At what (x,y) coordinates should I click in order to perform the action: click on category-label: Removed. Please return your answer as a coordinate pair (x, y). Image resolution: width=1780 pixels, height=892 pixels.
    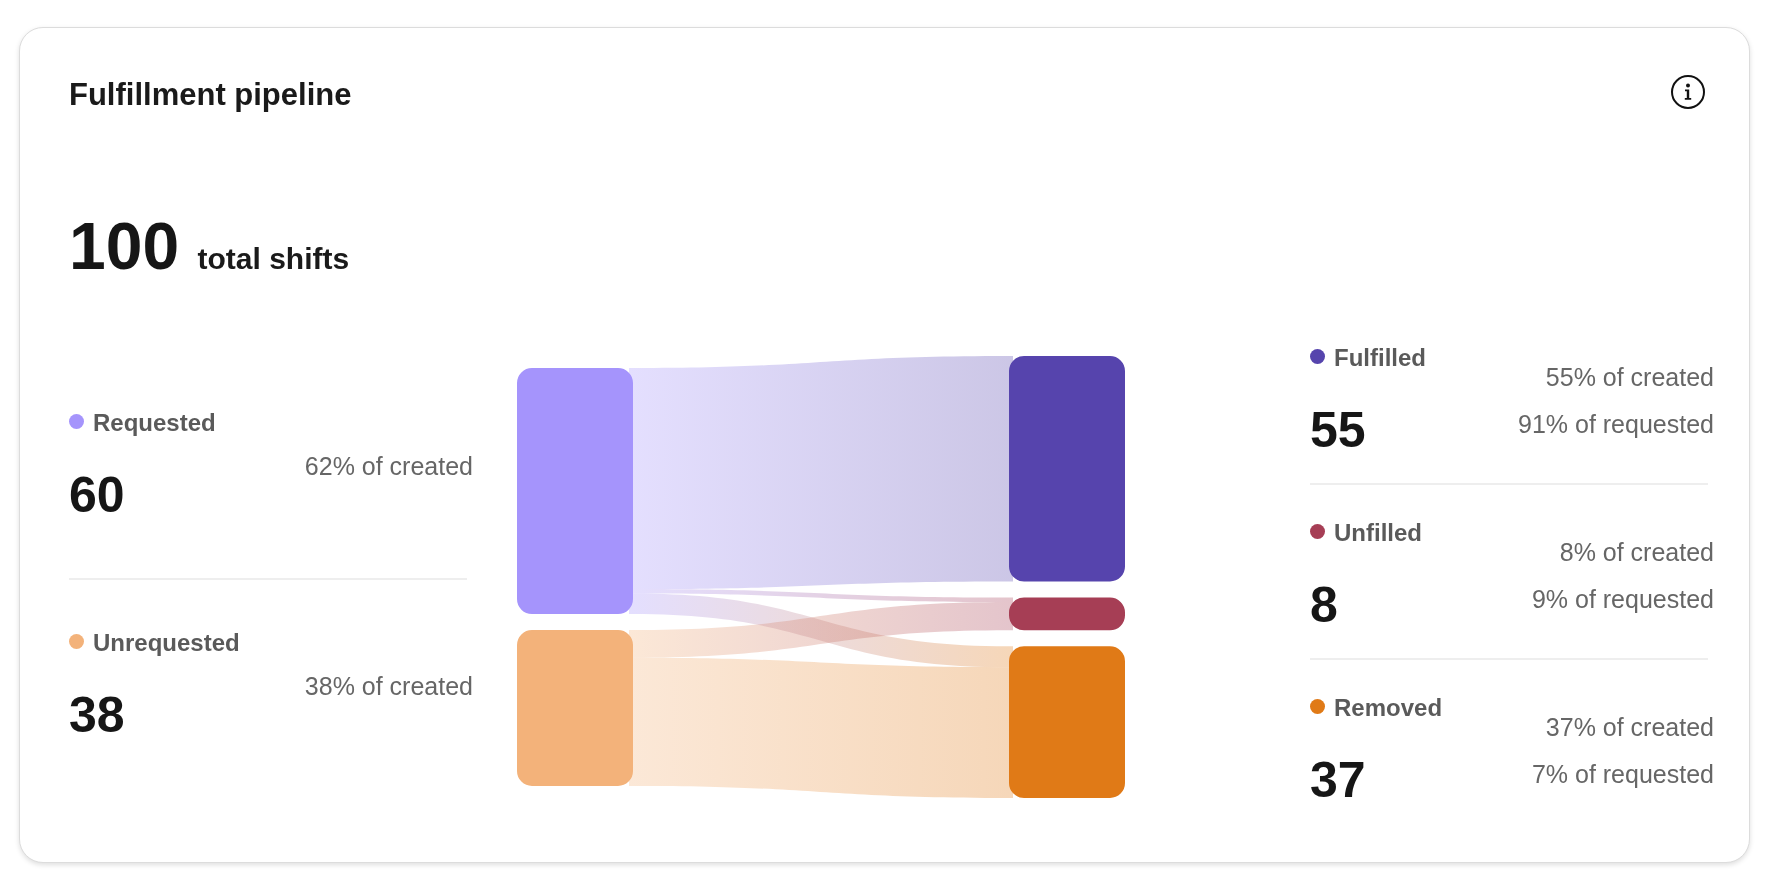
    Looking at the image, I should click on (1388, 707).